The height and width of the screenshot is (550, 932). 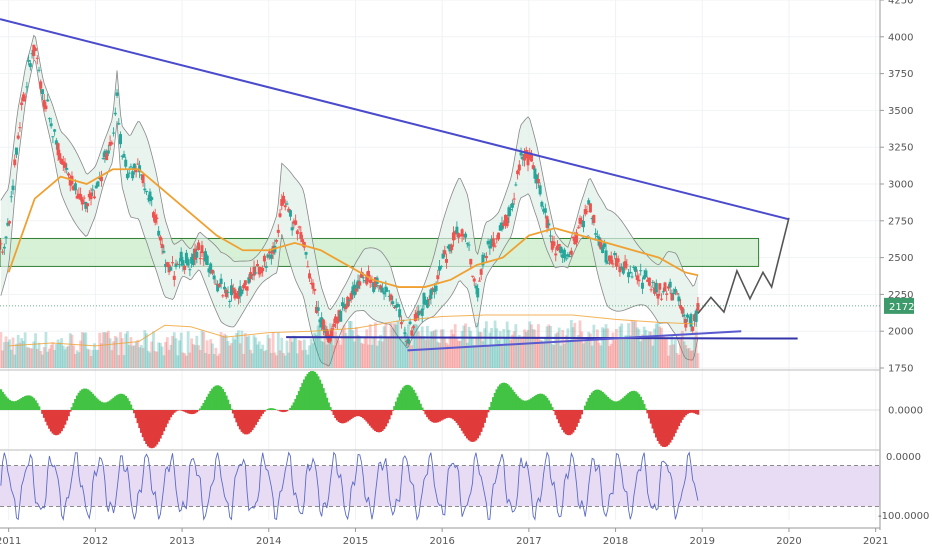 What do you see at coordinates (903, 457) in the screenshot?
I see `osc-top-label: 0.0000` at bounding box center [903, 457].